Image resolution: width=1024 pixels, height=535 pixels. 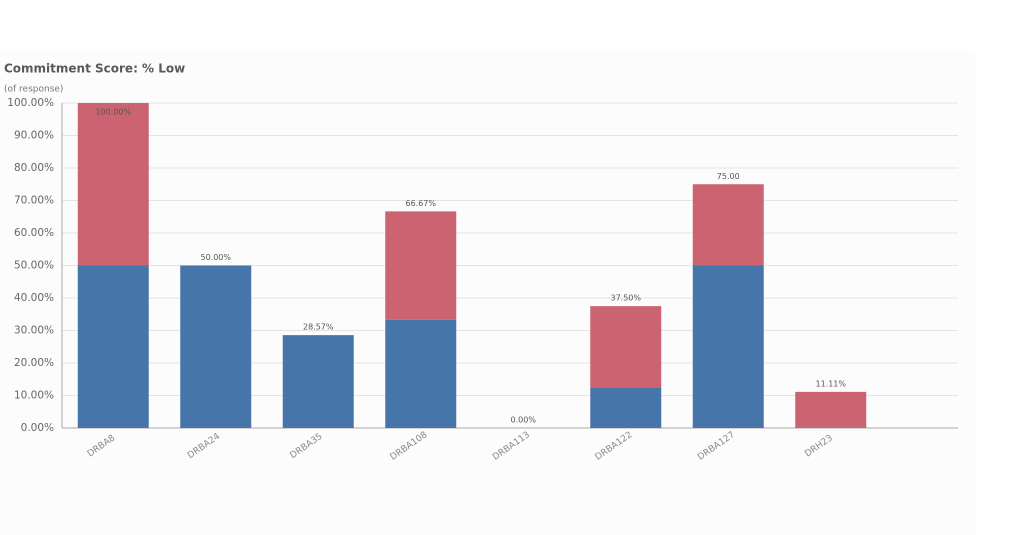 What do you see at coordinates (318, 327) in the screenshot?
I see `total-label: 28.57%` at bounding box center [318, 327].